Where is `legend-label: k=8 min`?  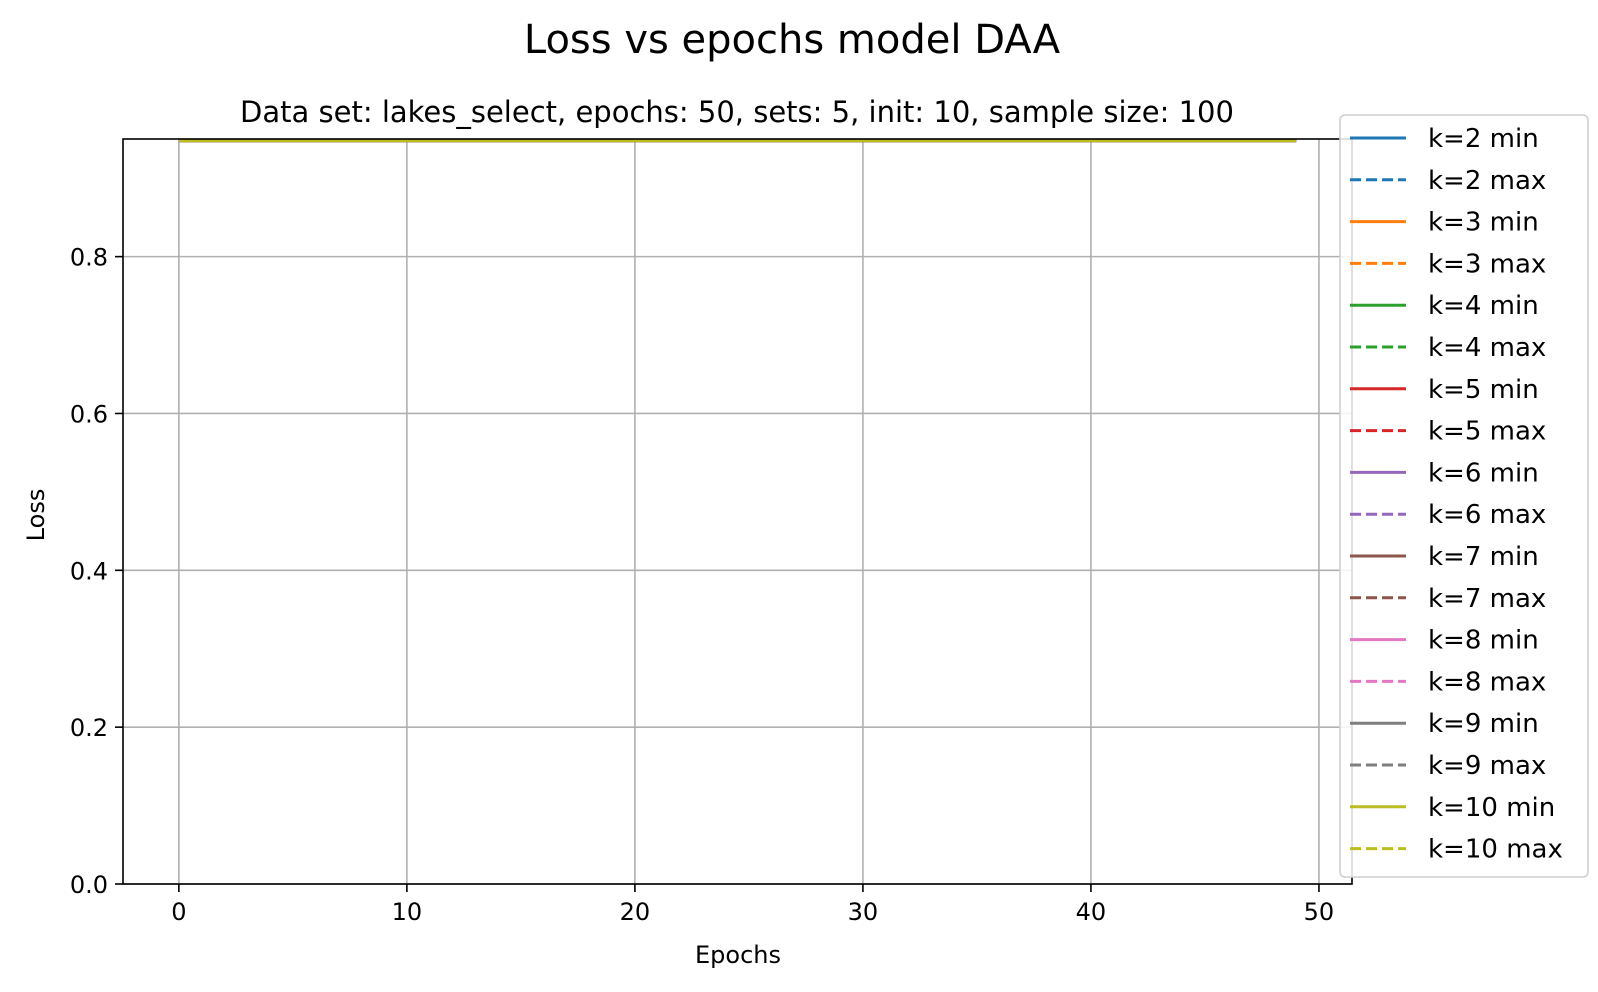
legend-label: k=8 min is located at coordinates (1483, 641).